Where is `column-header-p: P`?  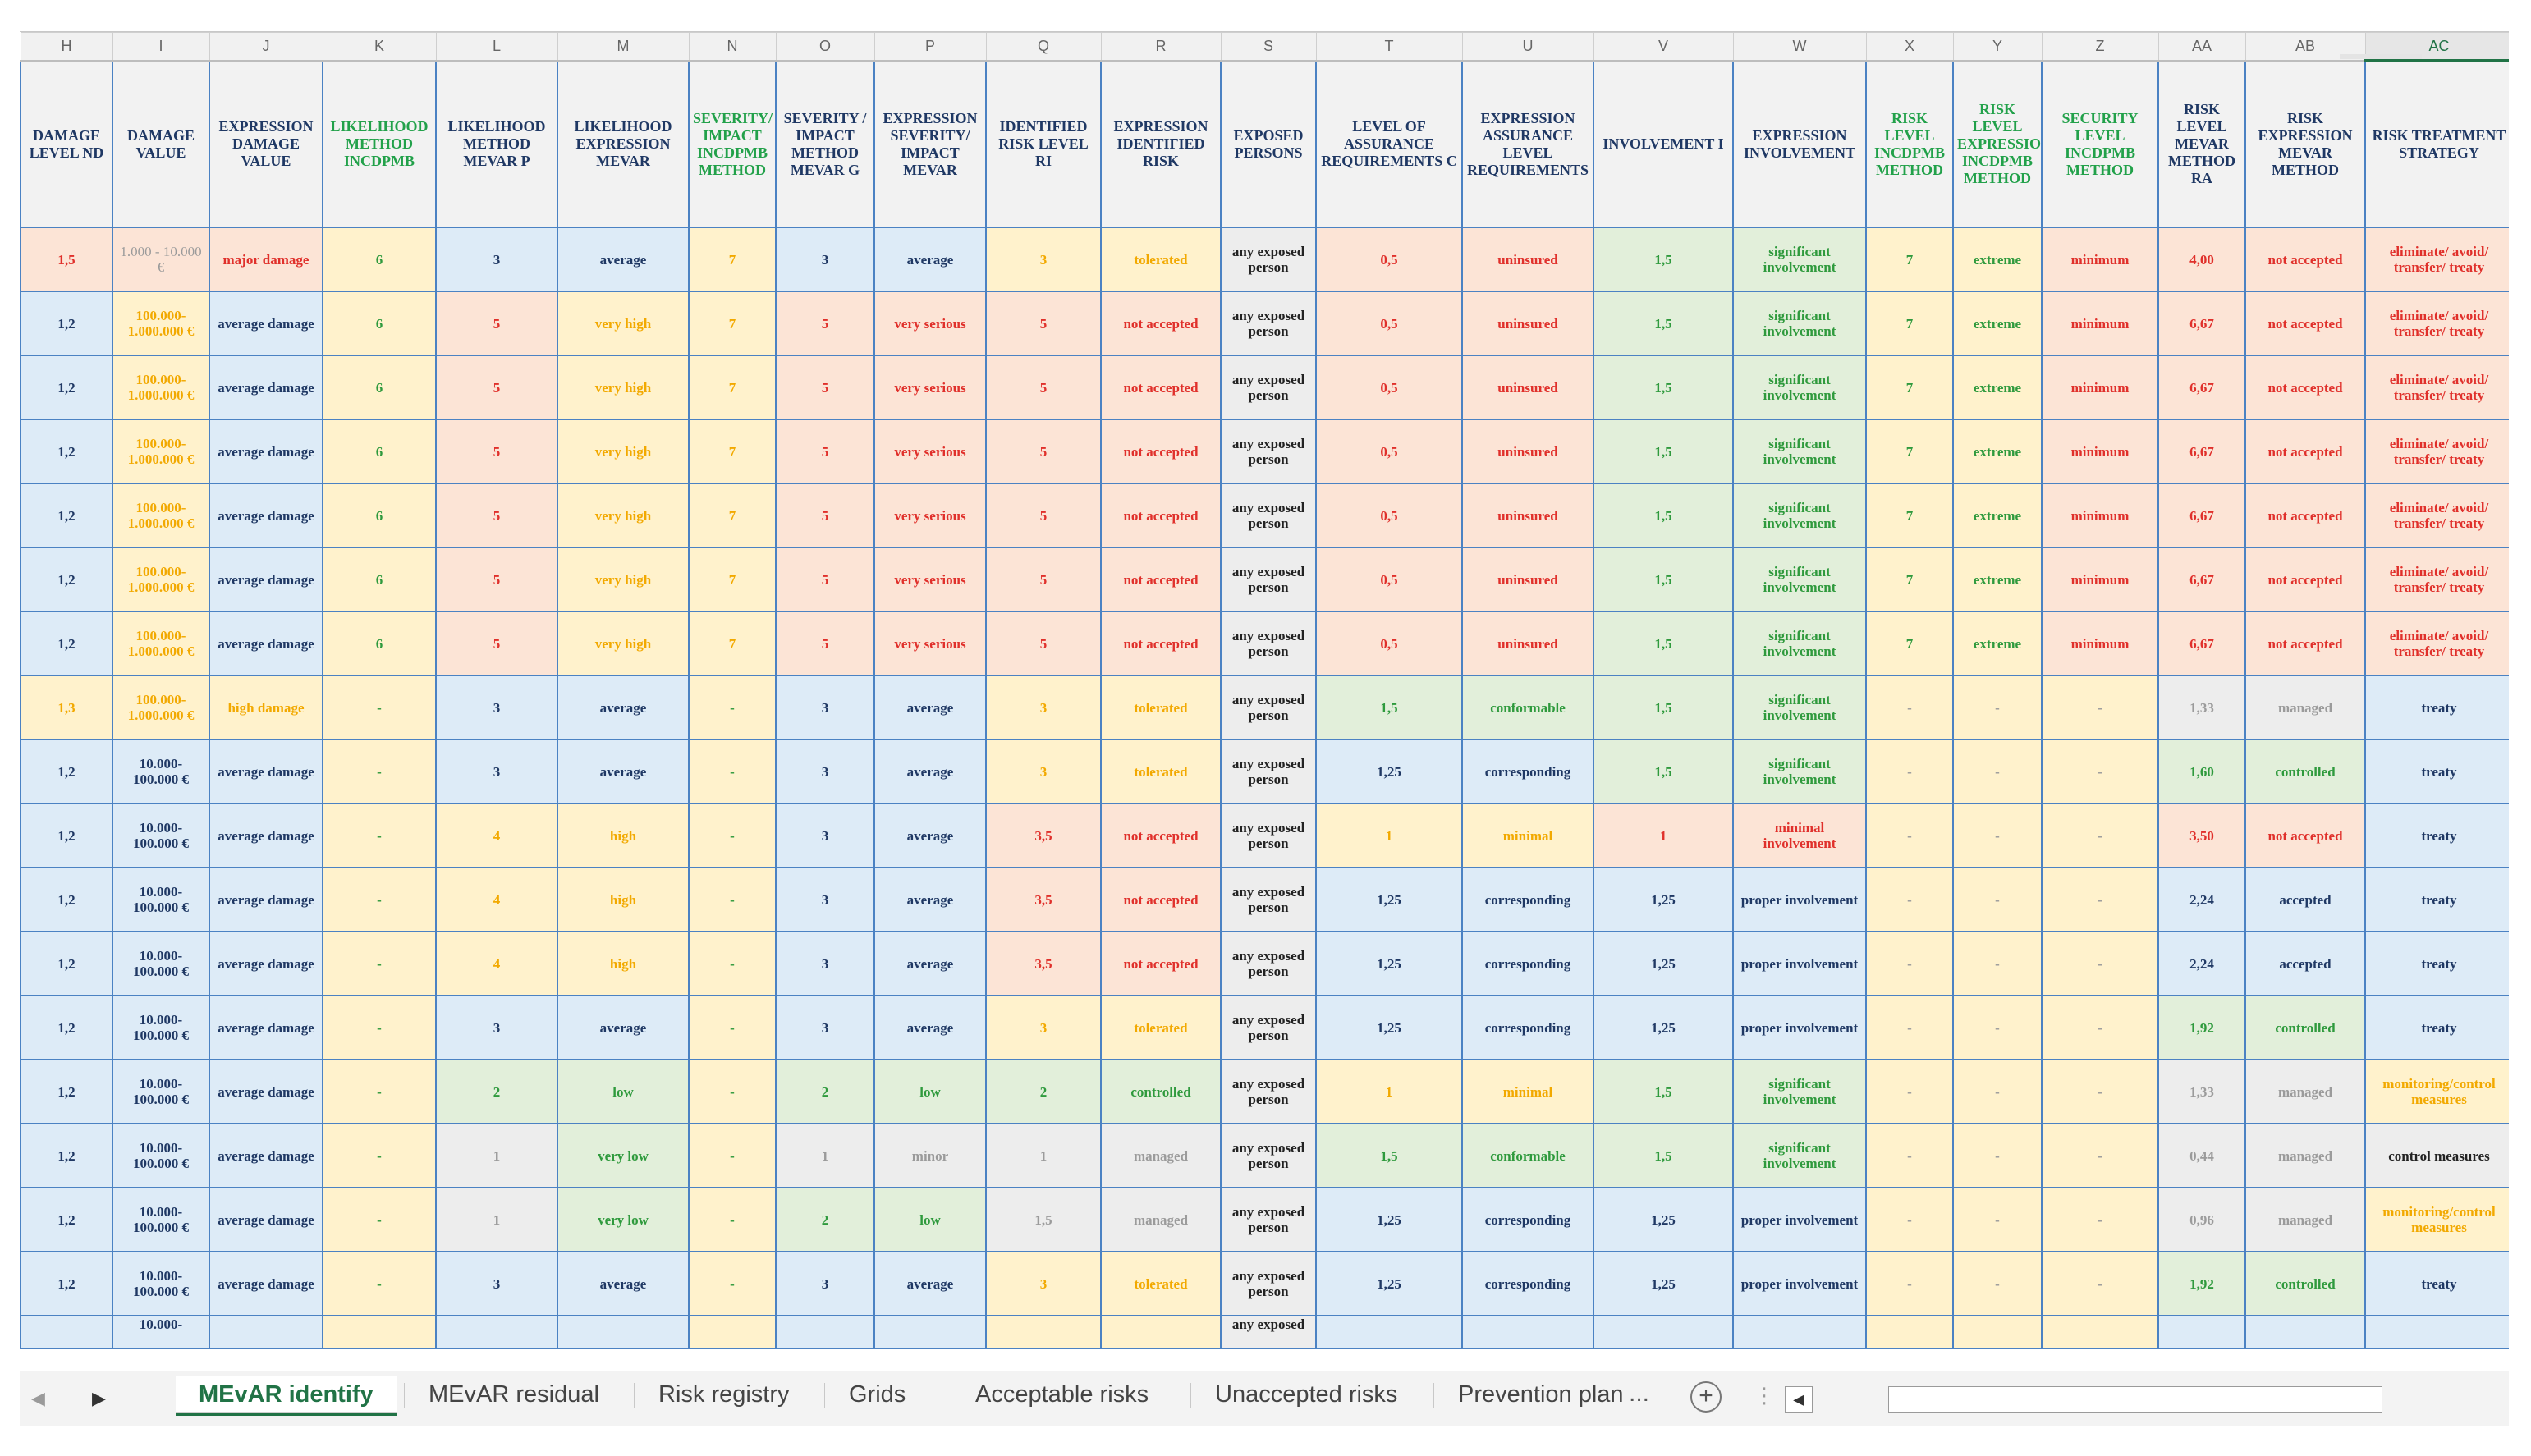 column-header-p: P is located at coordinates (930, 47).